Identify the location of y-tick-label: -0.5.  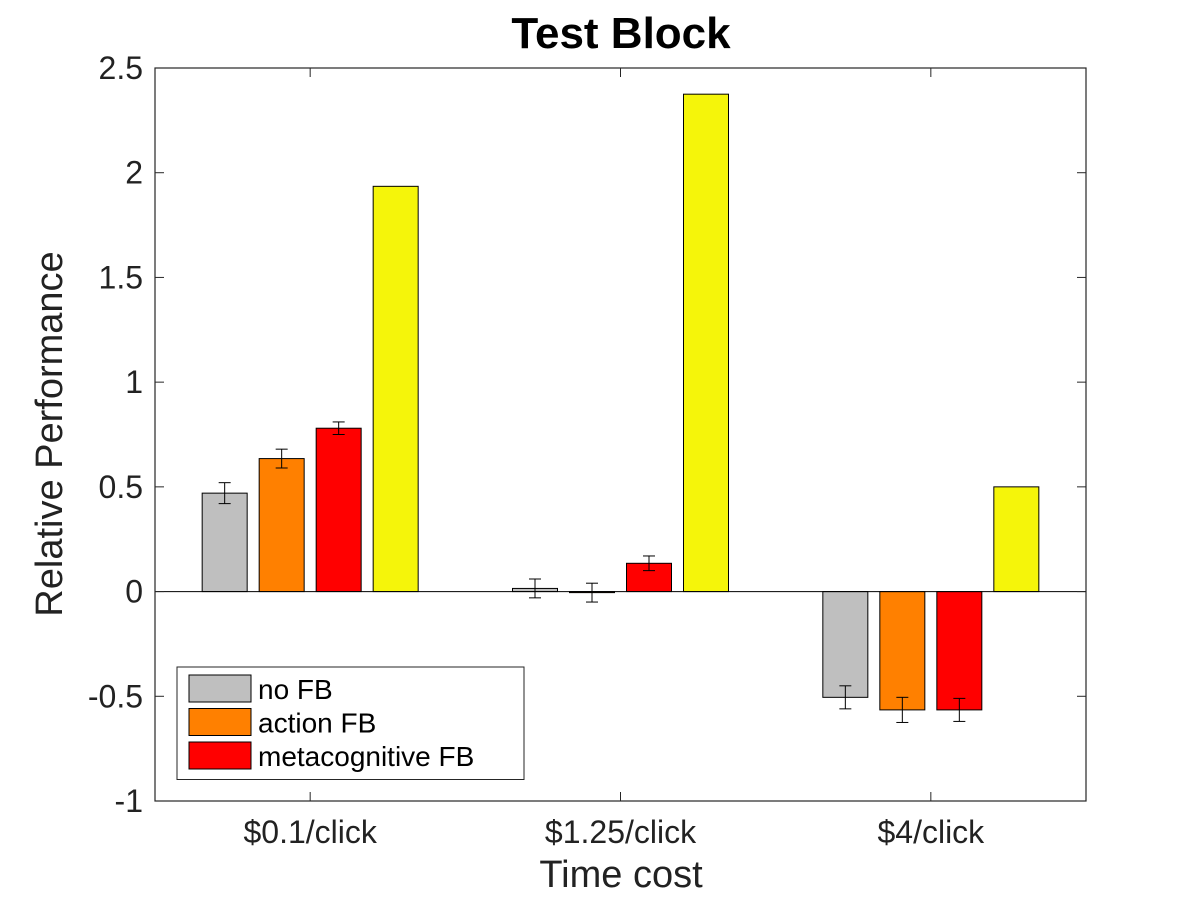
(115, 696).